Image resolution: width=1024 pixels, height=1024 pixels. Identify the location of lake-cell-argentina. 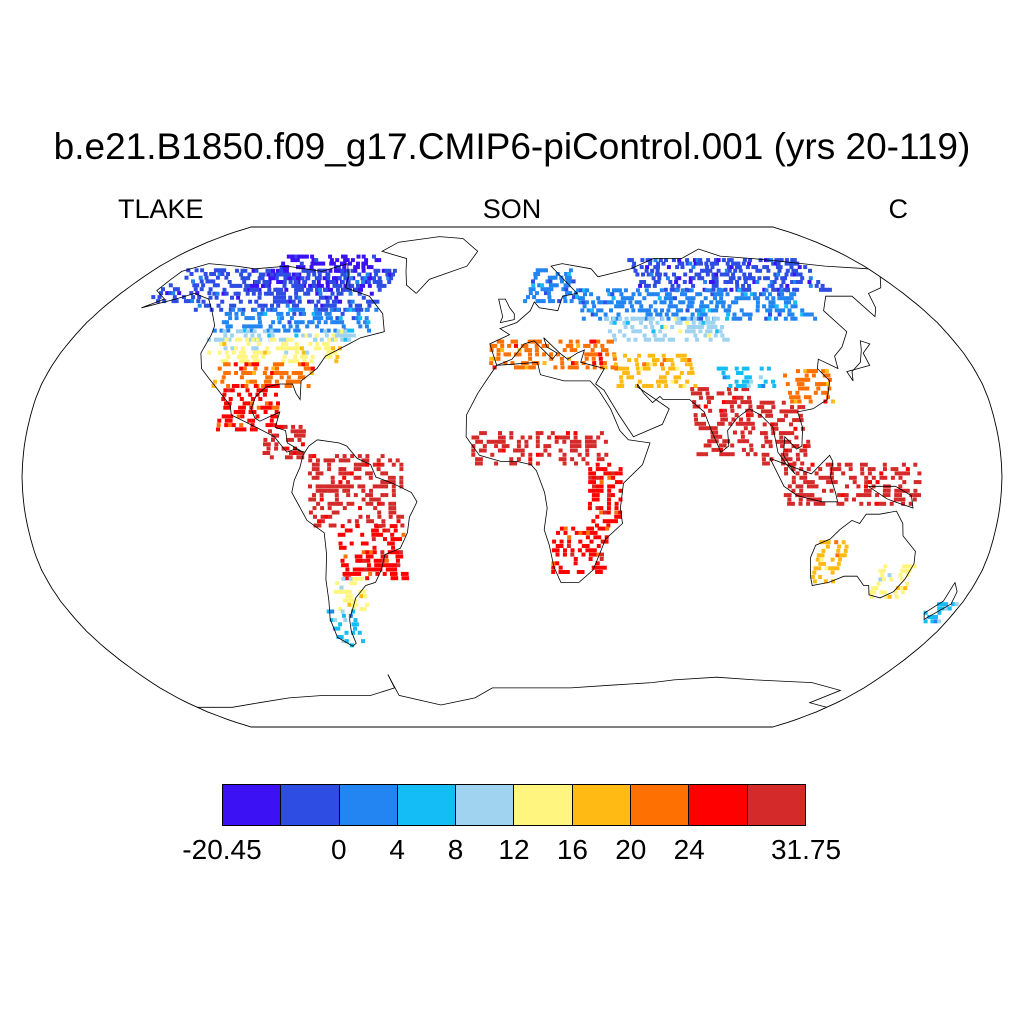
(339, 591).